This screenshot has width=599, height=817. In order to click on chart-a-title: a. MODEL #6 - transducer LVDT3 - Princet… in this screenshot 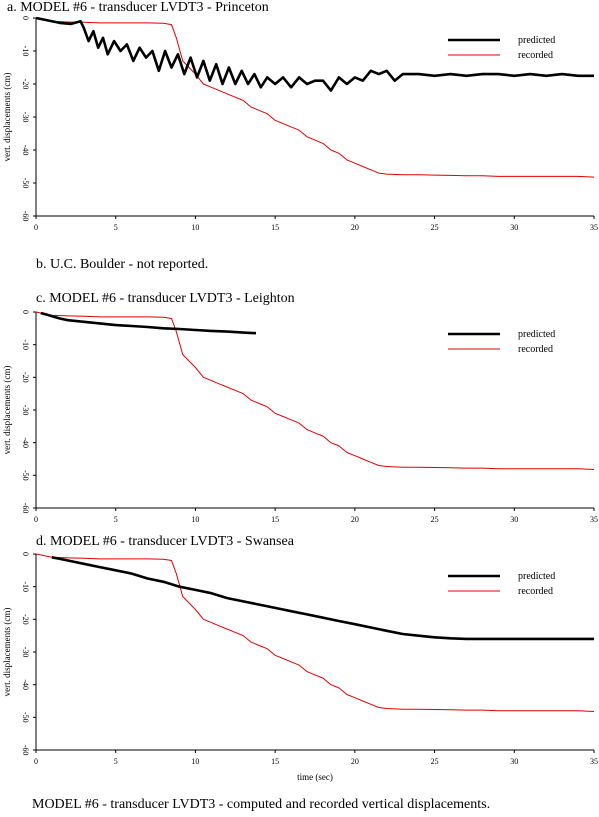, I will do `click(138, 7)`.